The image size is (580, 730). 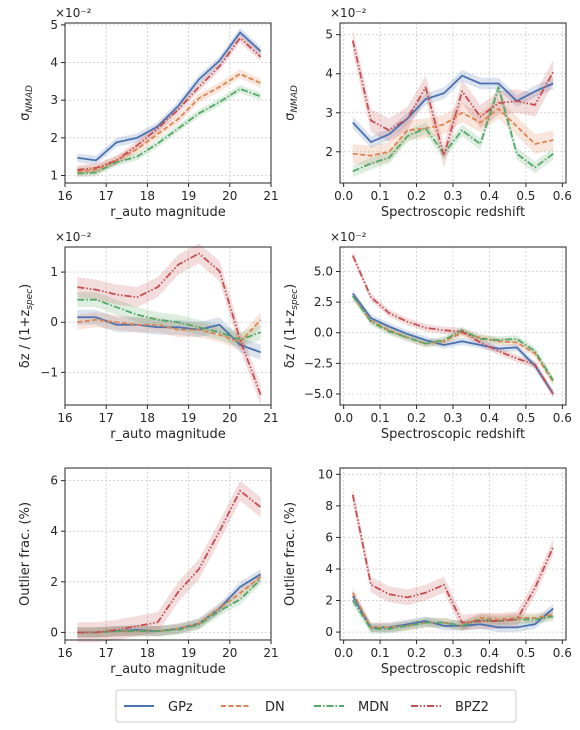 What do you see at coordinates (323, 302) in the screenshot?
I see `y-tick-label: 2.5` at bounding box center [323, 302].